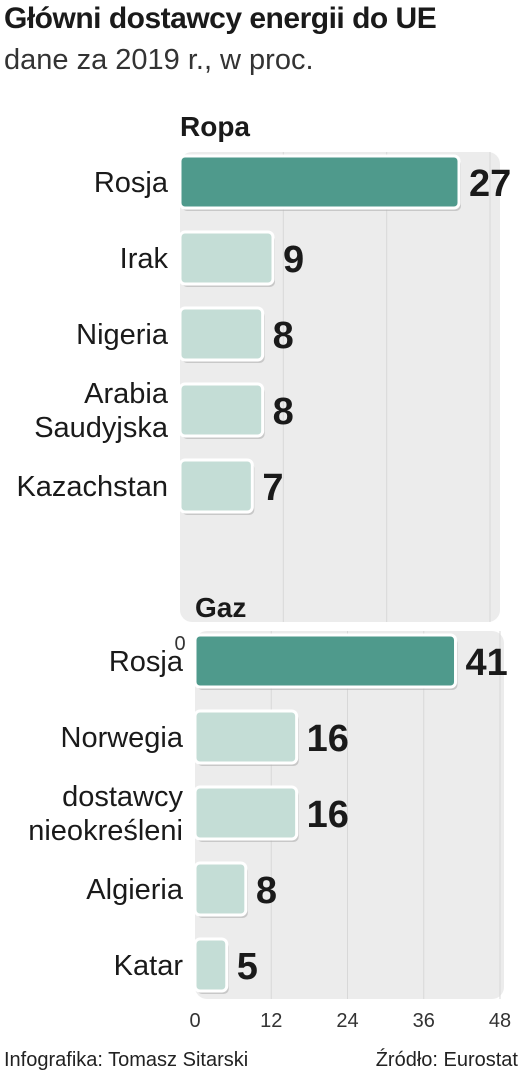  I want to click on gas-value-label: 8, so click(266, 891).